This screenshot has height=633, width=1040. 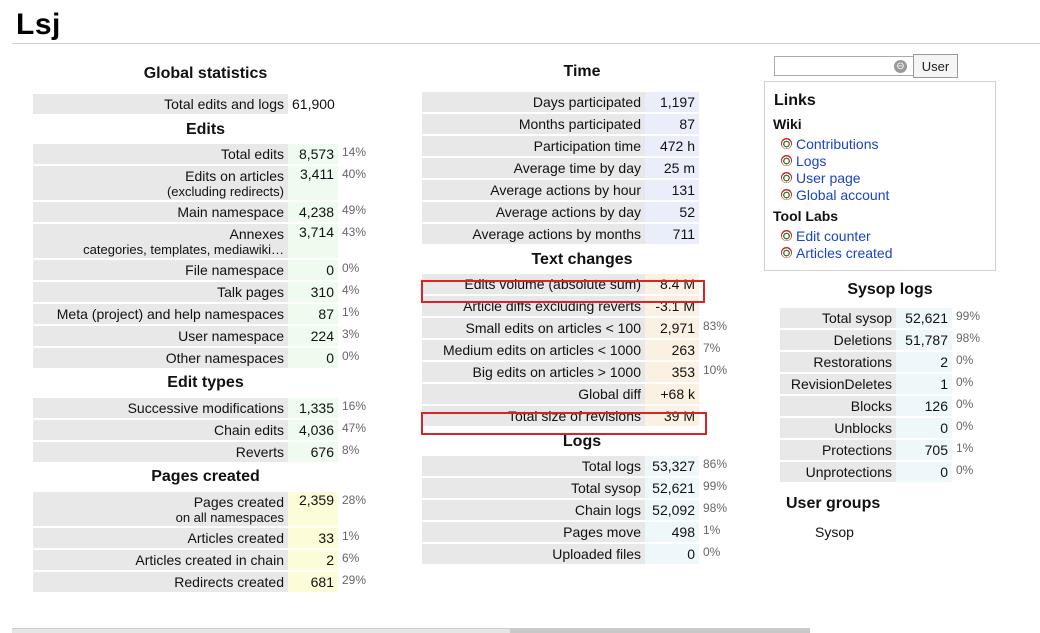 I want to click on text-changes-title: Text changes, so click(x=582, y=259).